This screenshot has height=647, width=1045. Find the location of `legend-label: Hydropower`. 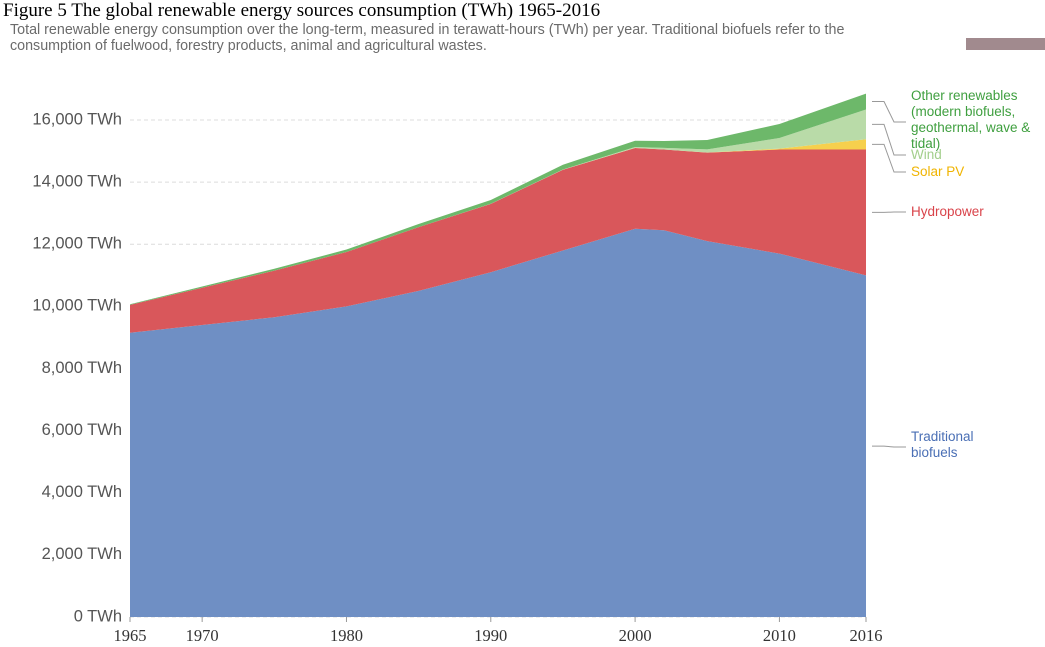

legend-label: Hydropower is located at coordinates (947, 211).